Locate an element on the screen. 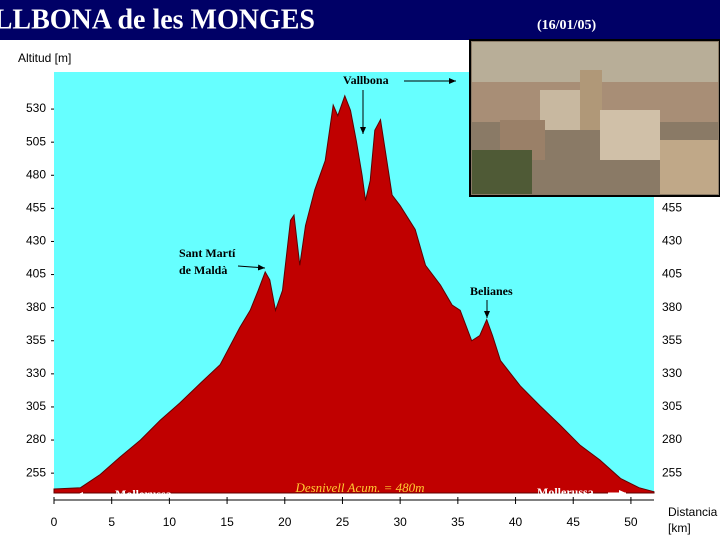 The width and height of the screenshot is (720, 540). y-tick-label: 355 is located at coordinates (36, 340).